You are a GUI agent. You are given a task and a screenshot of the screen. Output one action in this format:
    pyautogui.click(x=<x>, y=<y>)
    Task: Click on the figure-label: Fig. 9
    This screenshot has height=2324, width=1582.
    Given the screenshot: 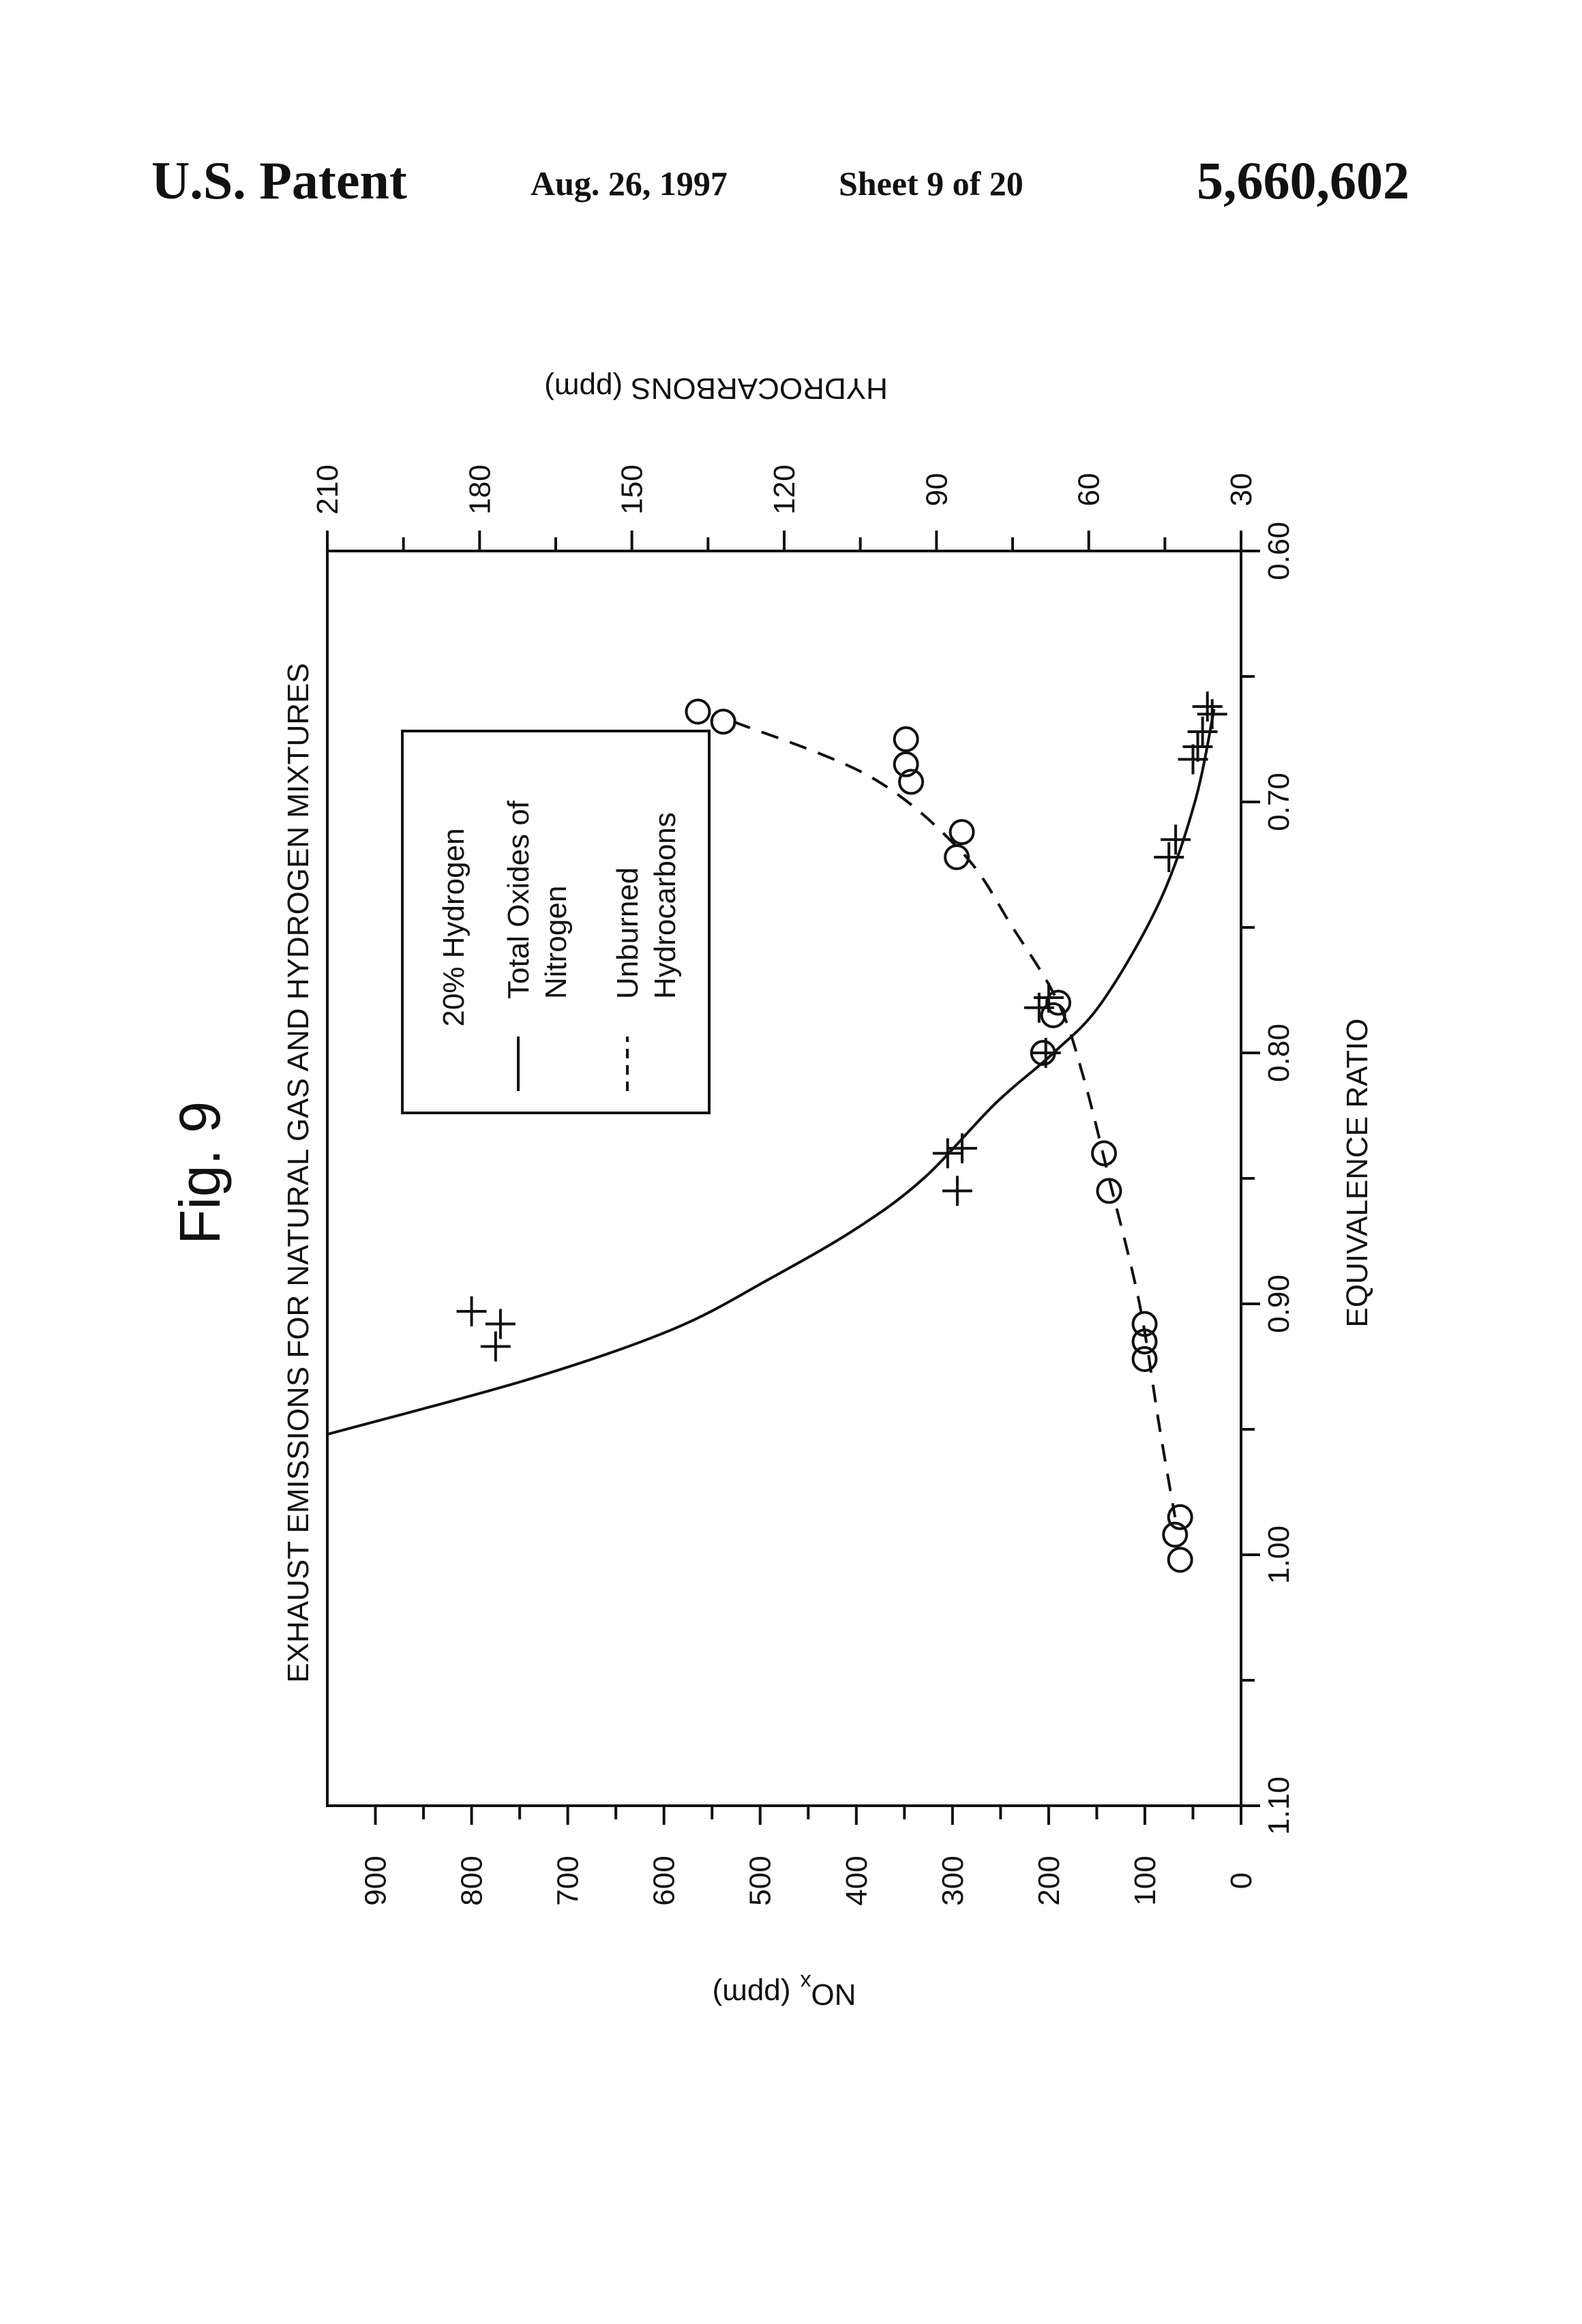 What is the action you would take?
    pyautogui.click(x=200, y=1173)
    